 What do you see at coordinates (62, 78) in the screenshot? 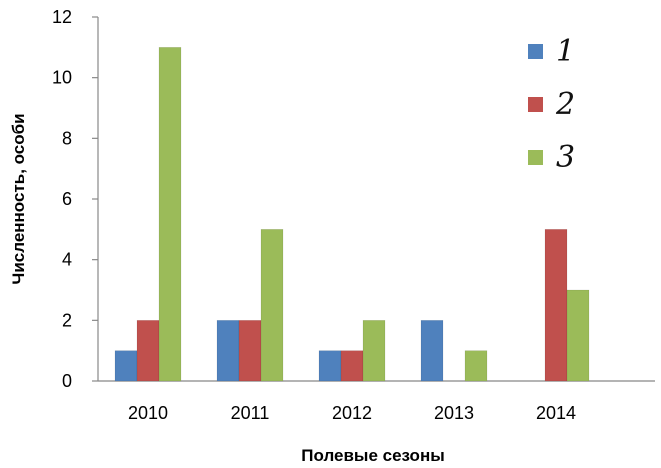
I see `y-tick-label: 10` at bounding box center [62, 78].